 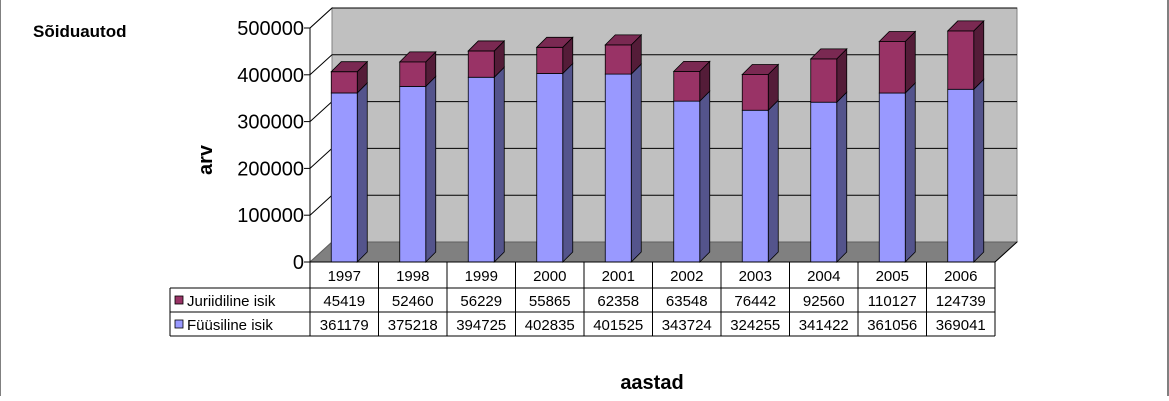 What do you see at coordinates (755, 301) in the screenshot?
I see `table-cell-value: 76442` at bounding box center [755, 301].